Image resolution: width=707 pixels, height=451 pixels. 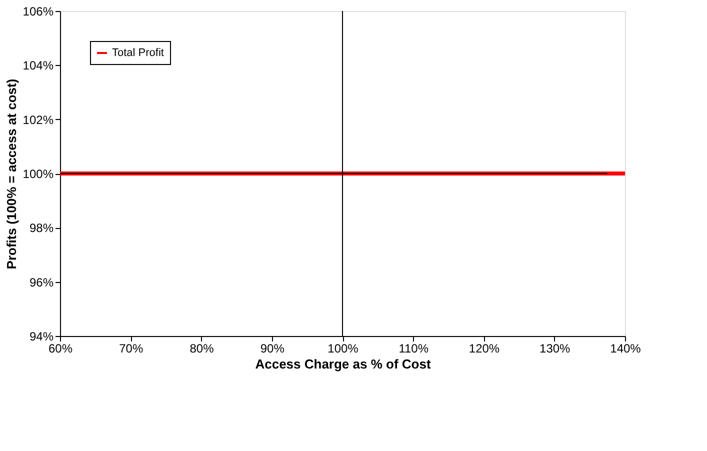 What do you see at coordinates (41, 282) in the screenshot?
I see `y-tick-label: 96%` at bounding box center [41, 282].